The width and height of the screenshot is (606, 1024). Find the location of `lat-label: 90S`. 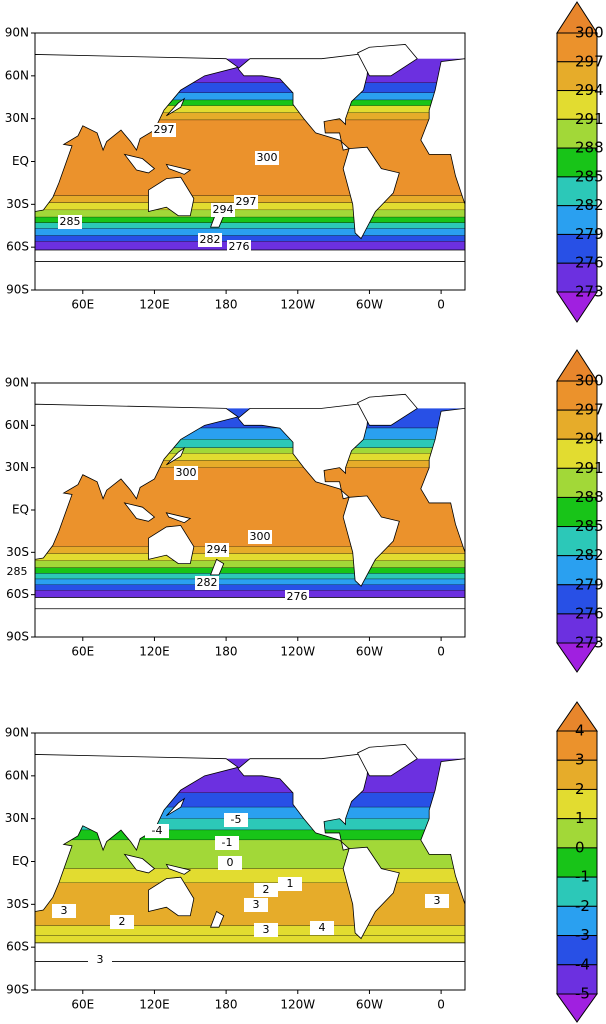

lat-label: 90S is located at coordinates (17, 290).